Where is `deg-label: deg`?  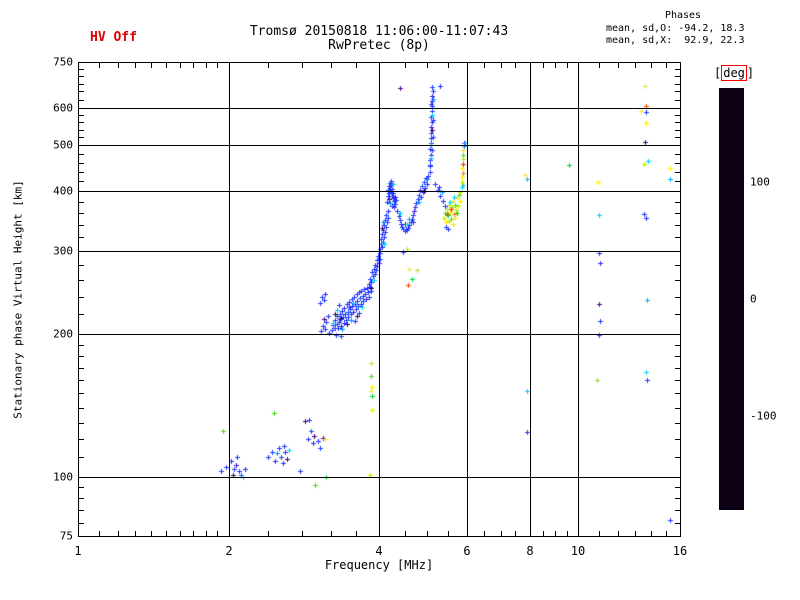 deg-label: deg is located at coordinates (734, 73).